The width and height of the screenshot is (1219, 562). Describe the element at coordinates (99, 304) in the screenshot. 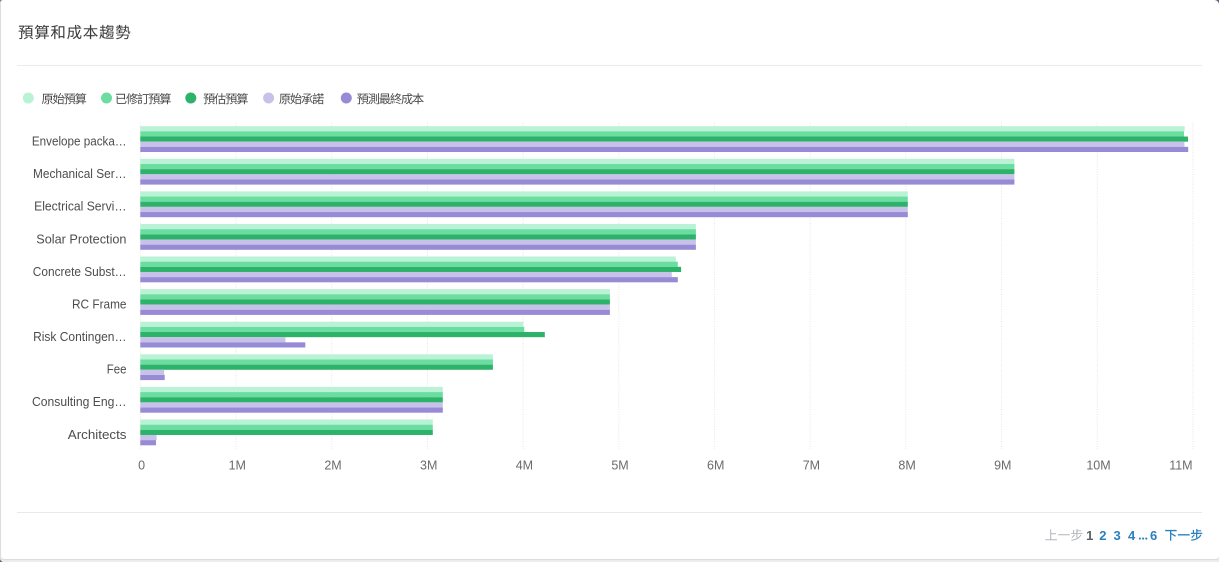

I see `svg-text: RC Frame` at that location.